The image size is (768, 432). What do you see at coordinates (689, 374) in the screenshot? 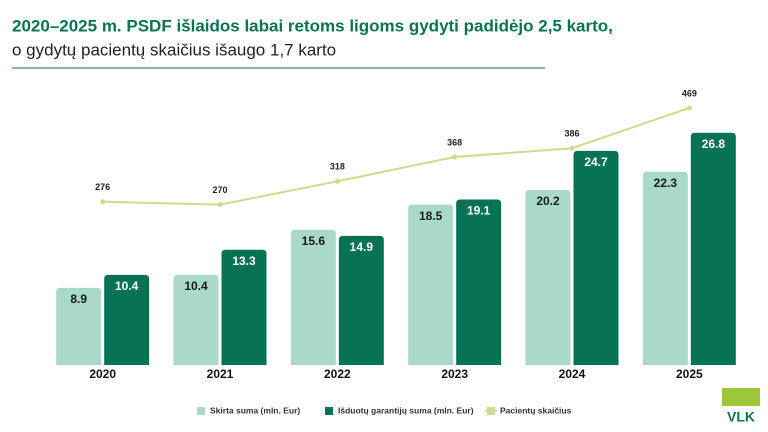
I see `x-tick-label: 2025` at bounding box center [689, 374].